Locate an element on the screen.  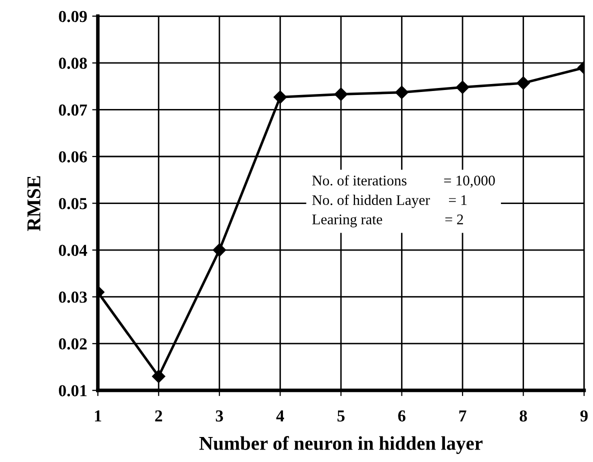
x-tick-label: 6 is located at coordinates (402, 416).